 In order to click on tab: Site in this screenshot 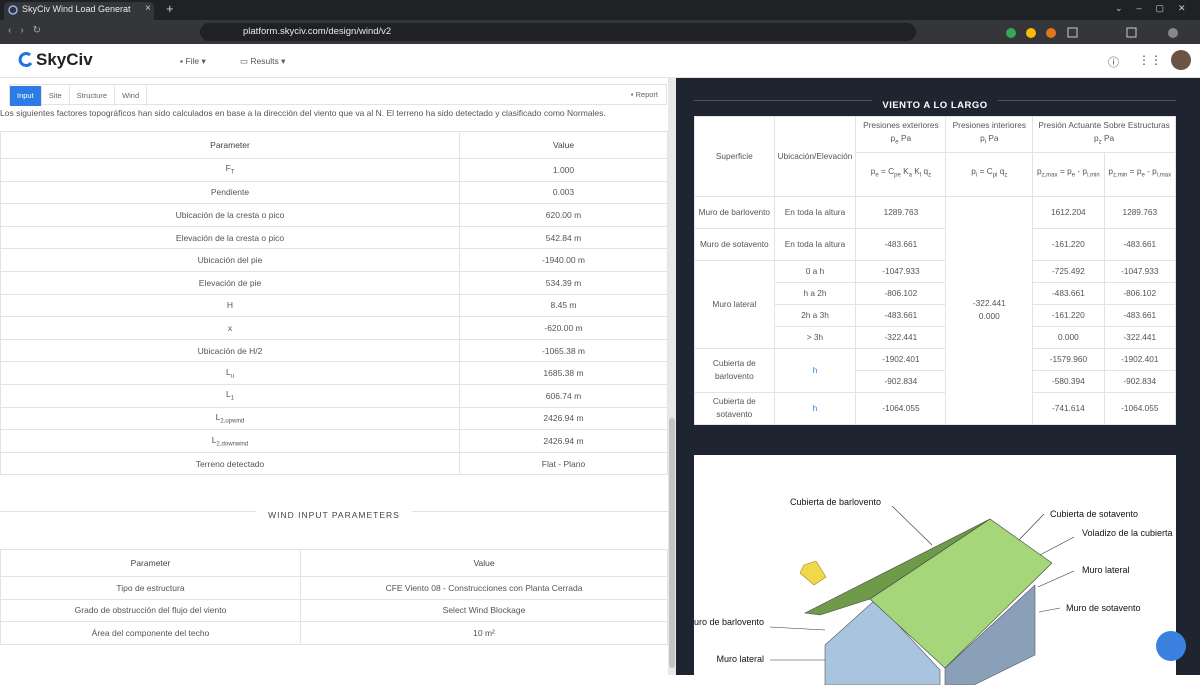, I will do `click(56, 96)`.